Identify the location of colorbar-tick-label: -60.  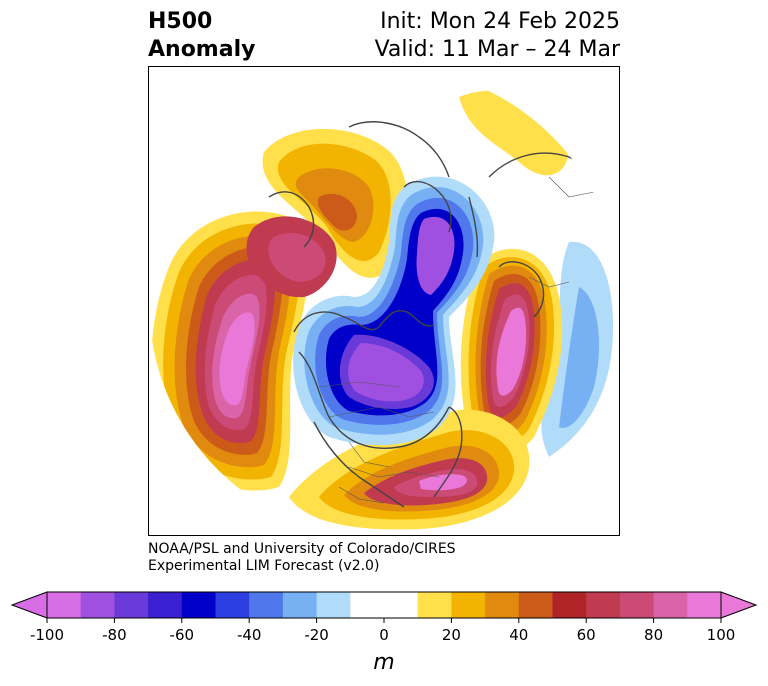
(182, 635).